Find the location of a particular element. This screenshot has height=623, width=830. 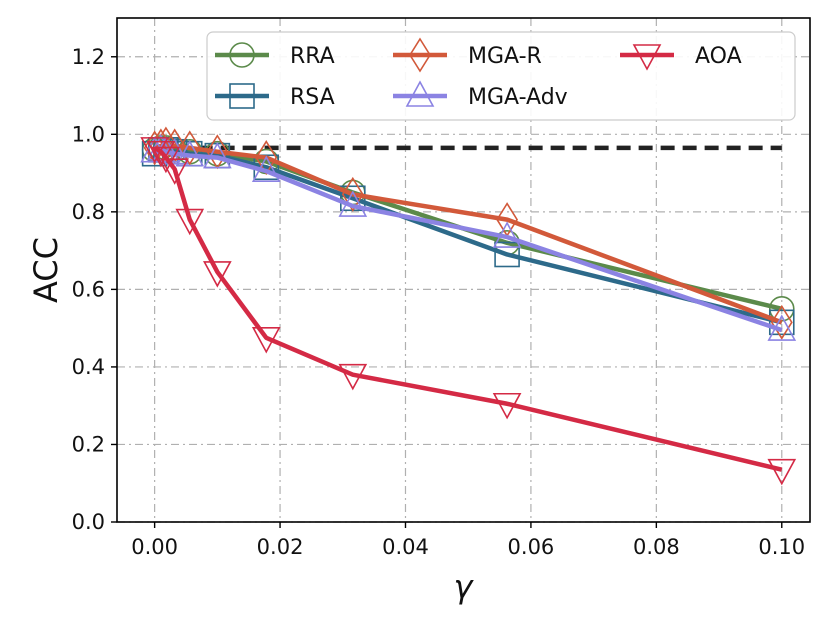

y-tick-label: 0.8 is located at coordinates (88, 212).